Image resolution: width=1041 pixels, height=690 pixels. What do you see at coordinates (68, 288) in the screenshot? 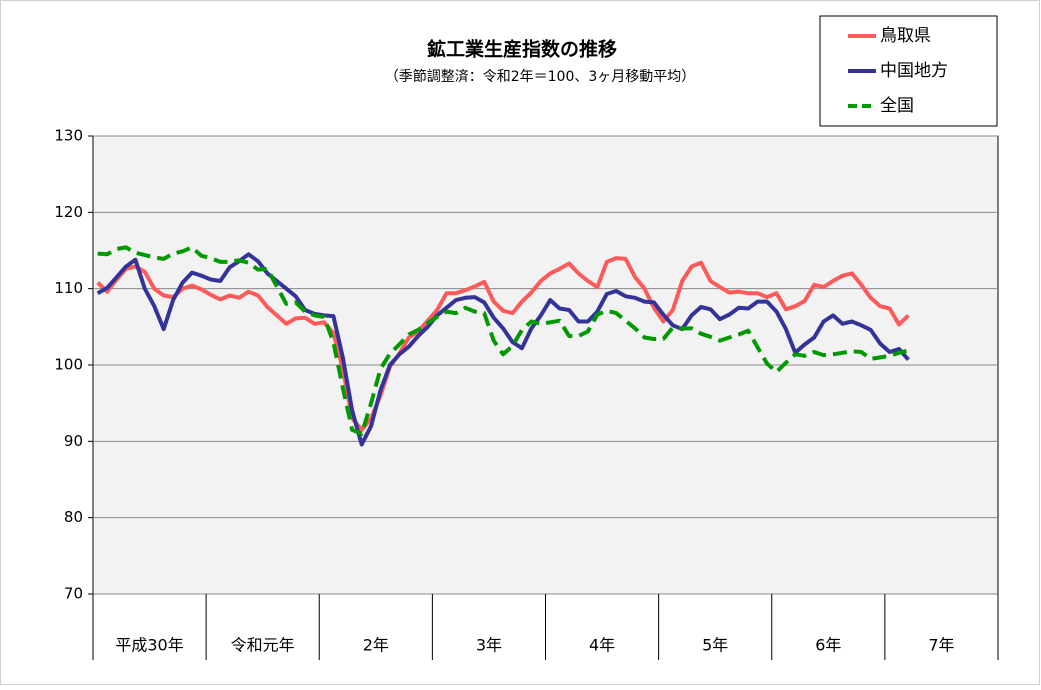
I see `y-tick-label: 110` at bounding box center [68, 288].